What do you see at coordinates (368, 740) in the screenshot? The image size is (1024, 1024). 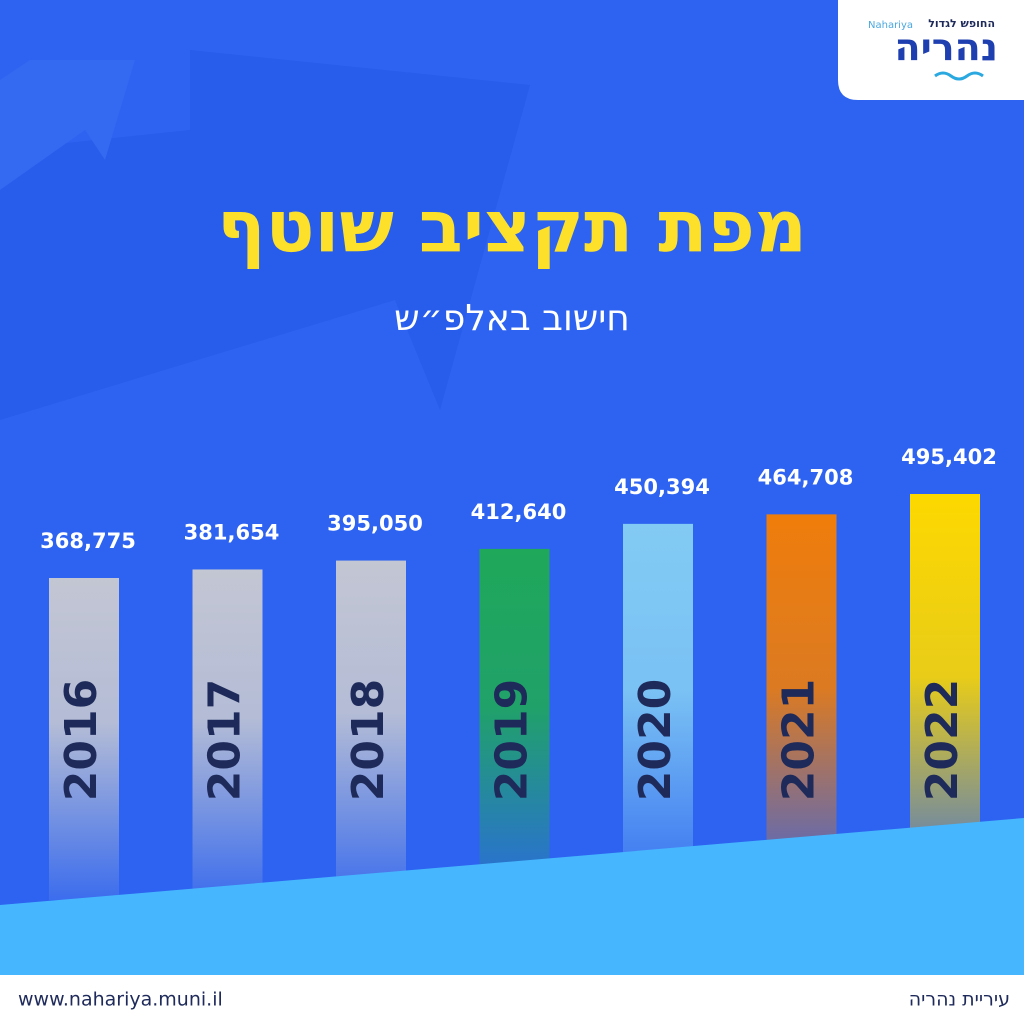 I see `year-label: 2018` at bounding box center [368, 740].